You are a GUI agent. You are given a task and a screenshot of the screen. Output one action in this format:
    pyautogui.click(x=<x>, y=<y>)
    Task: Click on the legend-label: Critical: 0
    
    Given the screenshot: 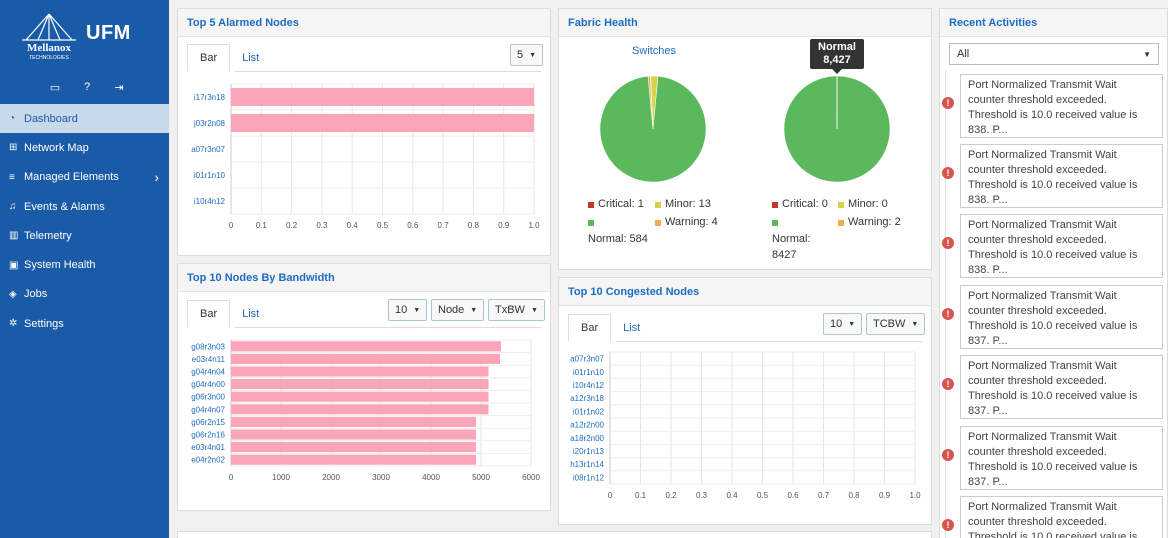 What is the action you would take?
    pyautogui.click(x=805, y=204)
    